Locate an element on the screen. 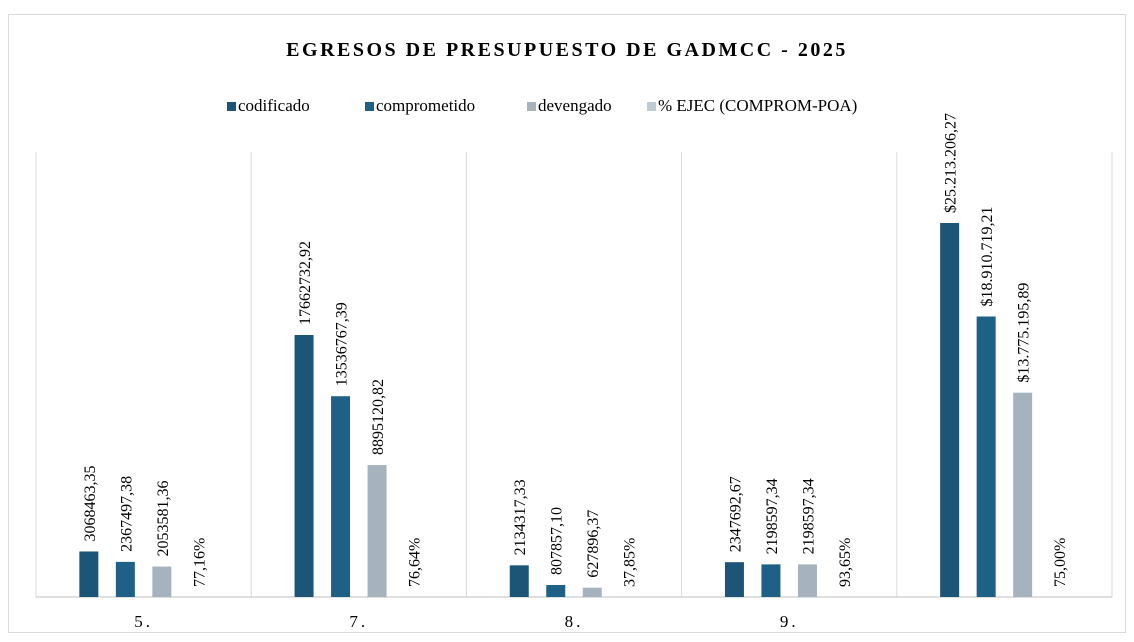  value-label: 17662732,92 is located at coordinates (305, 283).